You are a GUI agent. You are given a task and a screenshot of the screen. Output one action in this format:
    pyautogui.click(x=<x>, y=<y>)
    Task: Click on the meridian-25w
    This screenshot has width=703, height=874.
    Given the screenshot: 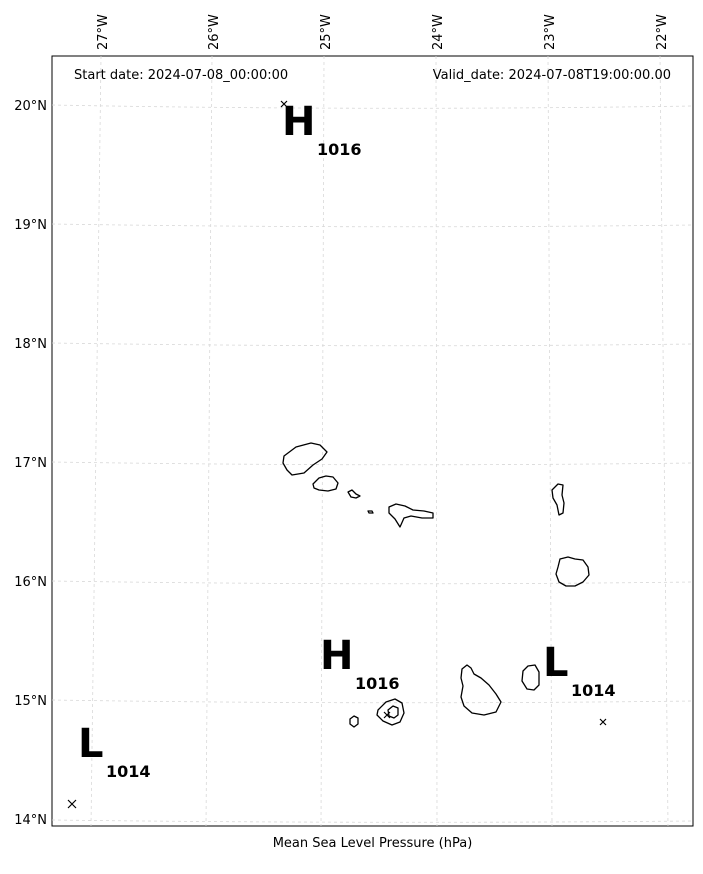 What is the action you would take?
    pyautogui.click(x=322, y=441)
    